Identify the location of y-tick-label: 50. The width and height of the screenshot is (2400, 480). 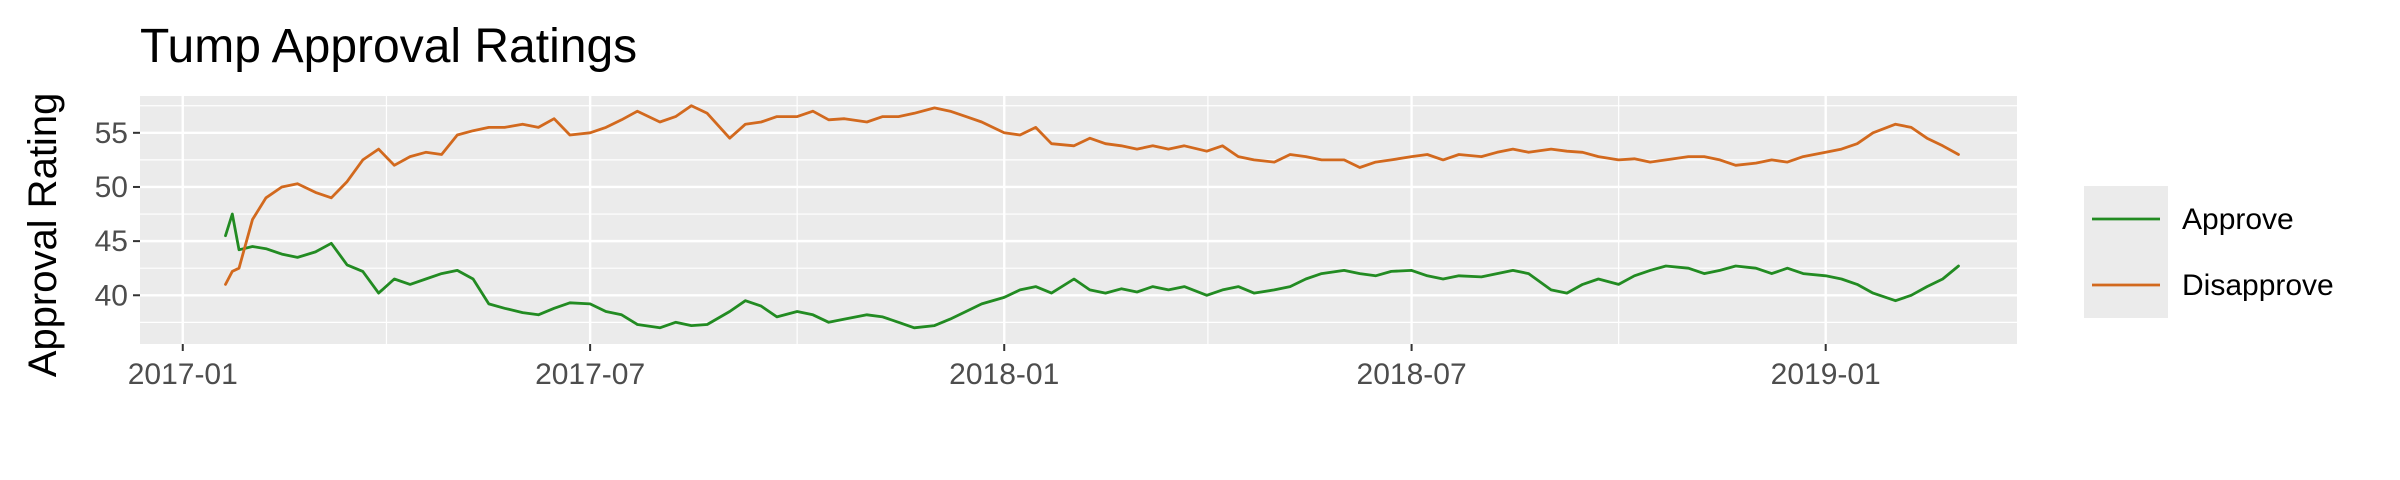
(111, 187).